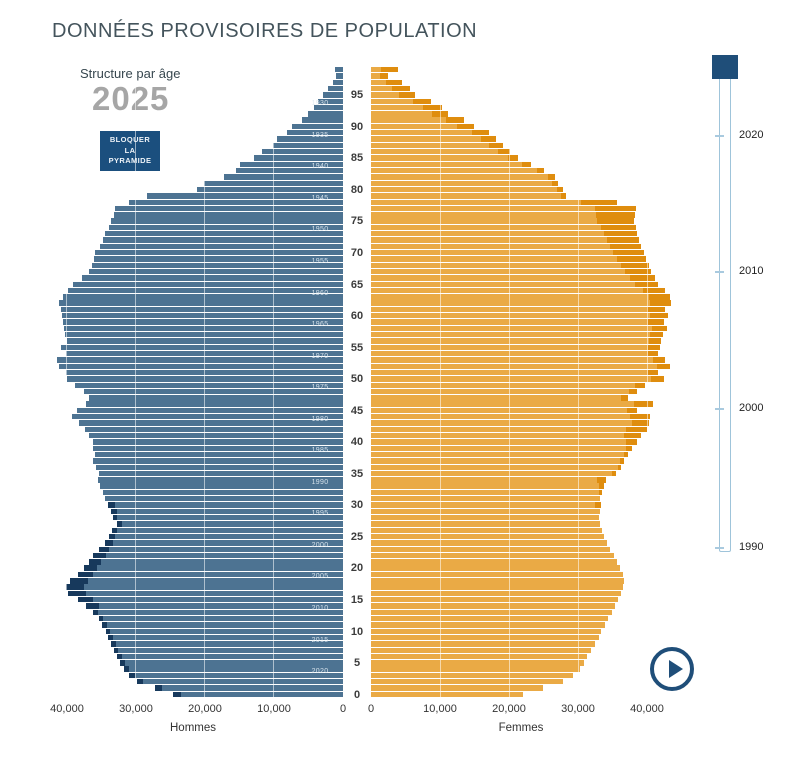  Describe the element at coordinates (320, 167) in the screenshot. I see `birth-year-label-1940: 1940` at that location.